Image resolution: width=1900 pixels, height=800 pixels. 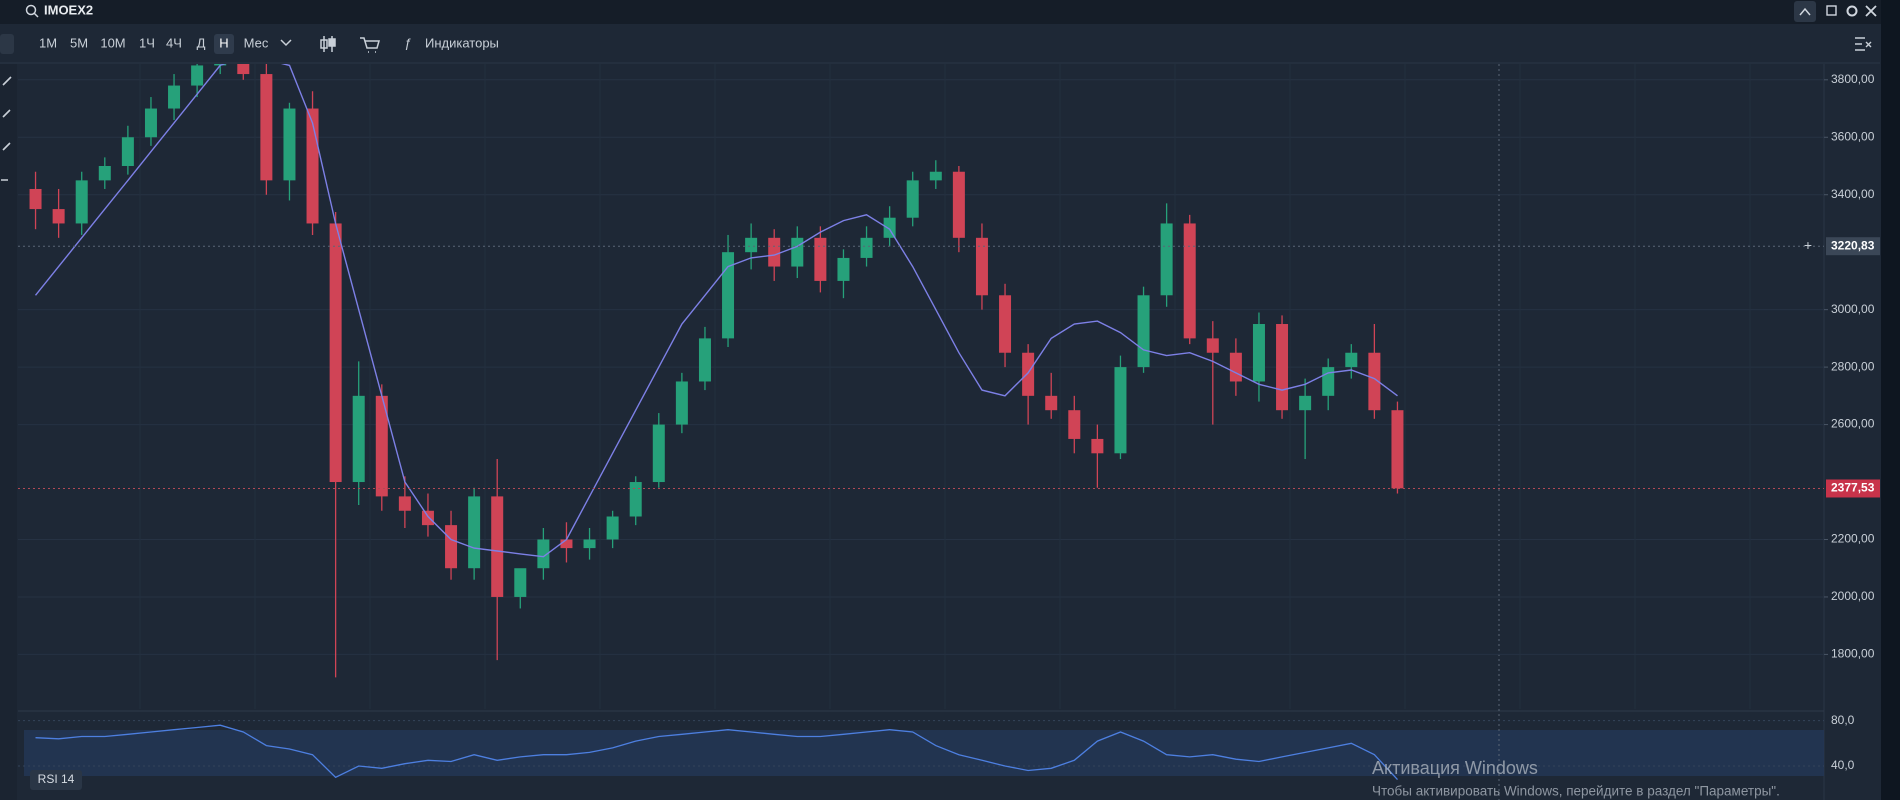 I want to click on chart-type-icon, so click(x=328, y=44).